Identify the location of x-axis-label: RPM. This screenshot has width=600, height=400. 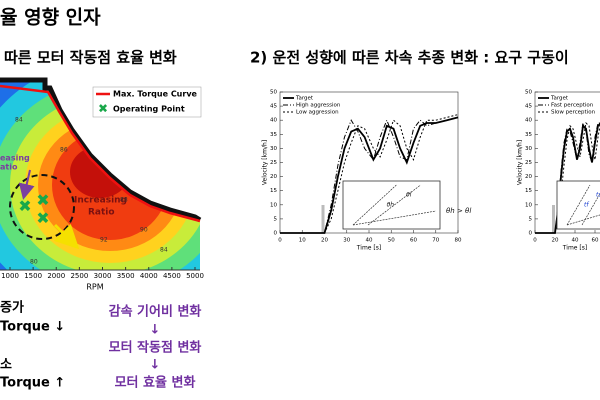
(94, 287).